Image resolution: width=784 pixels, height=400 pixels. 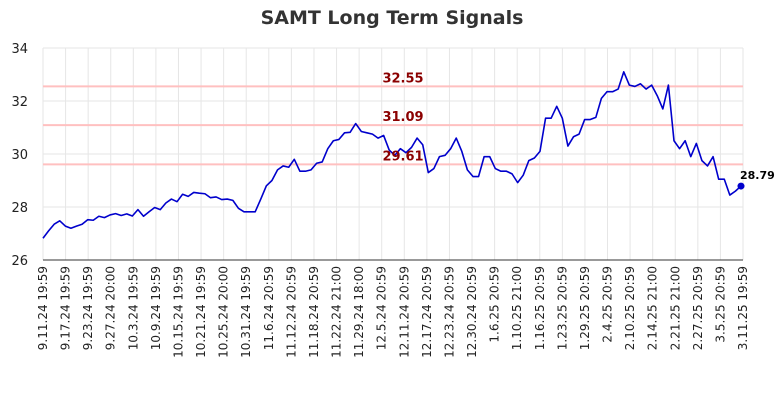 I want to click on x-tick-label: 2.14.25 21:00, so click(x=653, y=308).